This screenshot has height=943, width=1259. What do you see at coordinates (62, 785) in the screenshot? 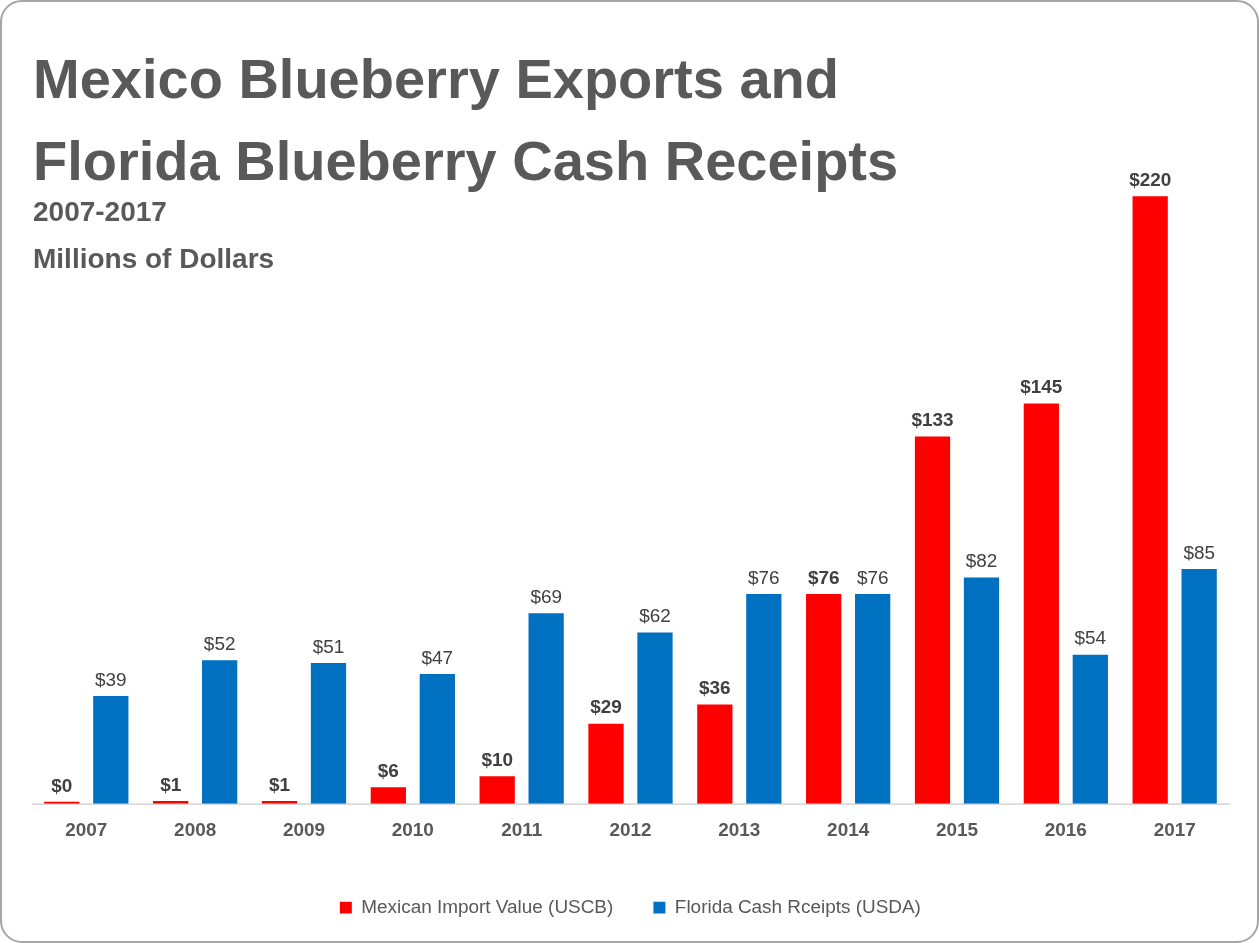
I see `data-label: $0` at bounding box center [62, 785].